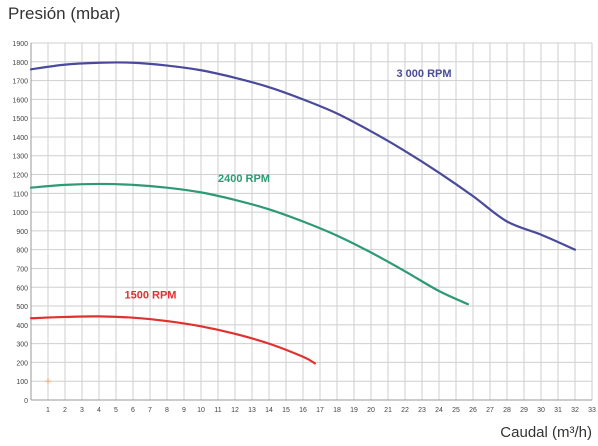 The height and width of the screenshot is (446, 598). Describe the element at coordinates (235, 410) in the screenshot. I see `x-tick-label: 12` at that location.